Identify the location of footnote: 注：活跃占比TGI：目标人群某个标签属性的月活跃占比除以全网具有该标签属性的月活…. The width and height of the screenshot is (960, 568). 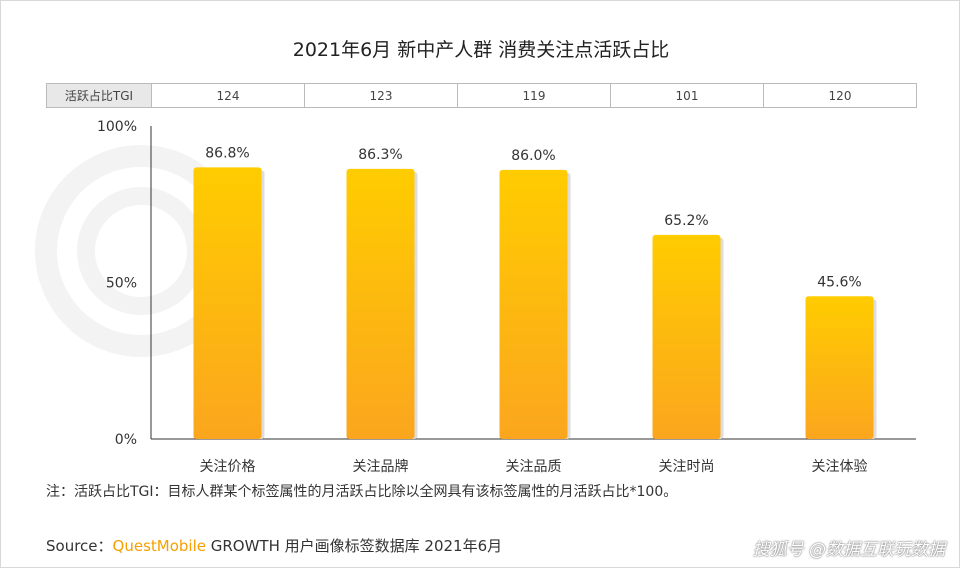
(362, 492).